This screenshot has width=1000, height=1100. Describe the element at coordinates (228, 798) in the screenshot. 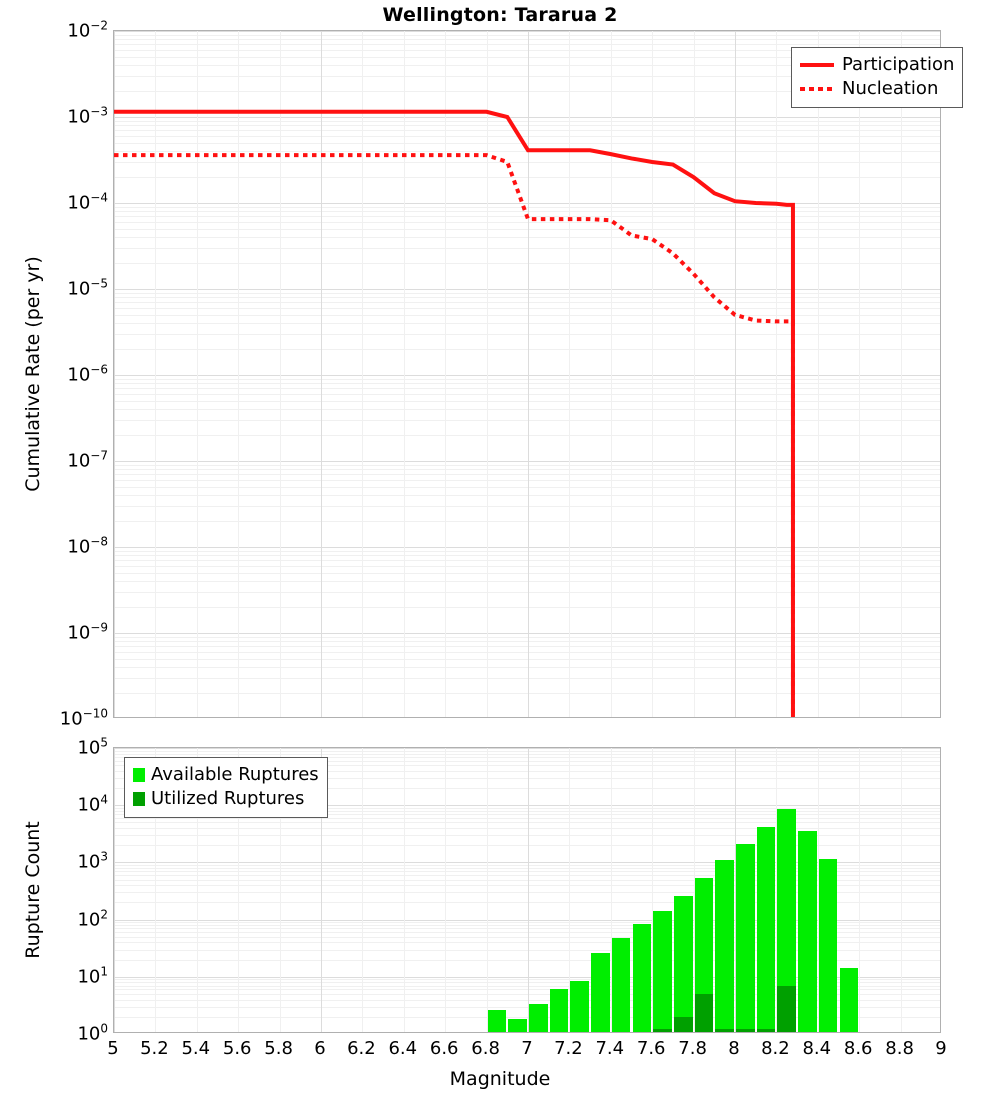

I see `legend-label-utilized: Utilized Ruptures` at that location.